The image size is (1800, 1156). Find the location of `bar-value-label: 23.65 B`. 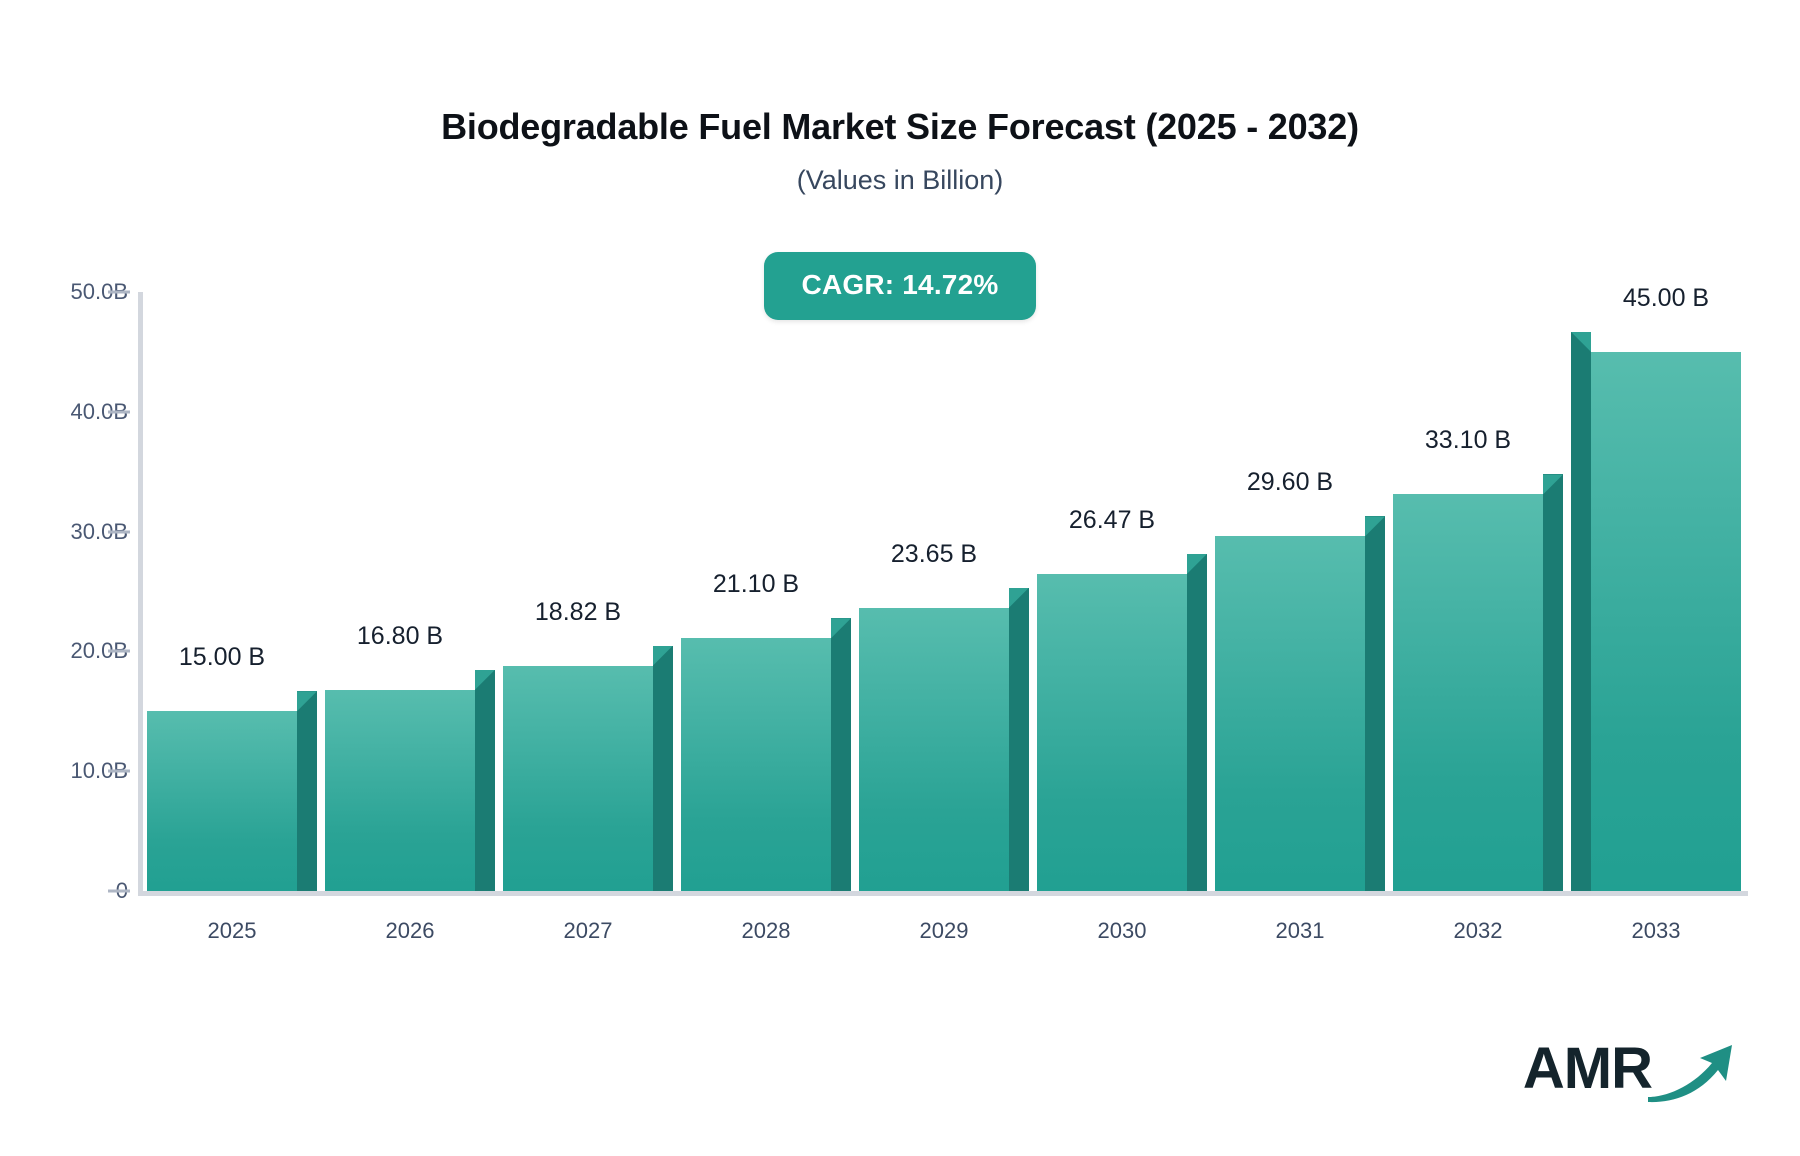

bar-value-label: 23.65 B is located at coordinates (934, 553).